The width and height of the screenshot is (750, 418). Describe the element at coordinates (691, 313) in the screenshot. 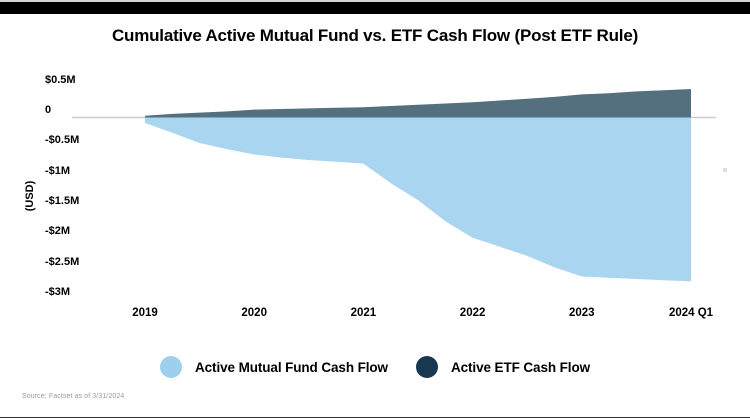

I see `x-tick-label: 2024 Q1` at that location.